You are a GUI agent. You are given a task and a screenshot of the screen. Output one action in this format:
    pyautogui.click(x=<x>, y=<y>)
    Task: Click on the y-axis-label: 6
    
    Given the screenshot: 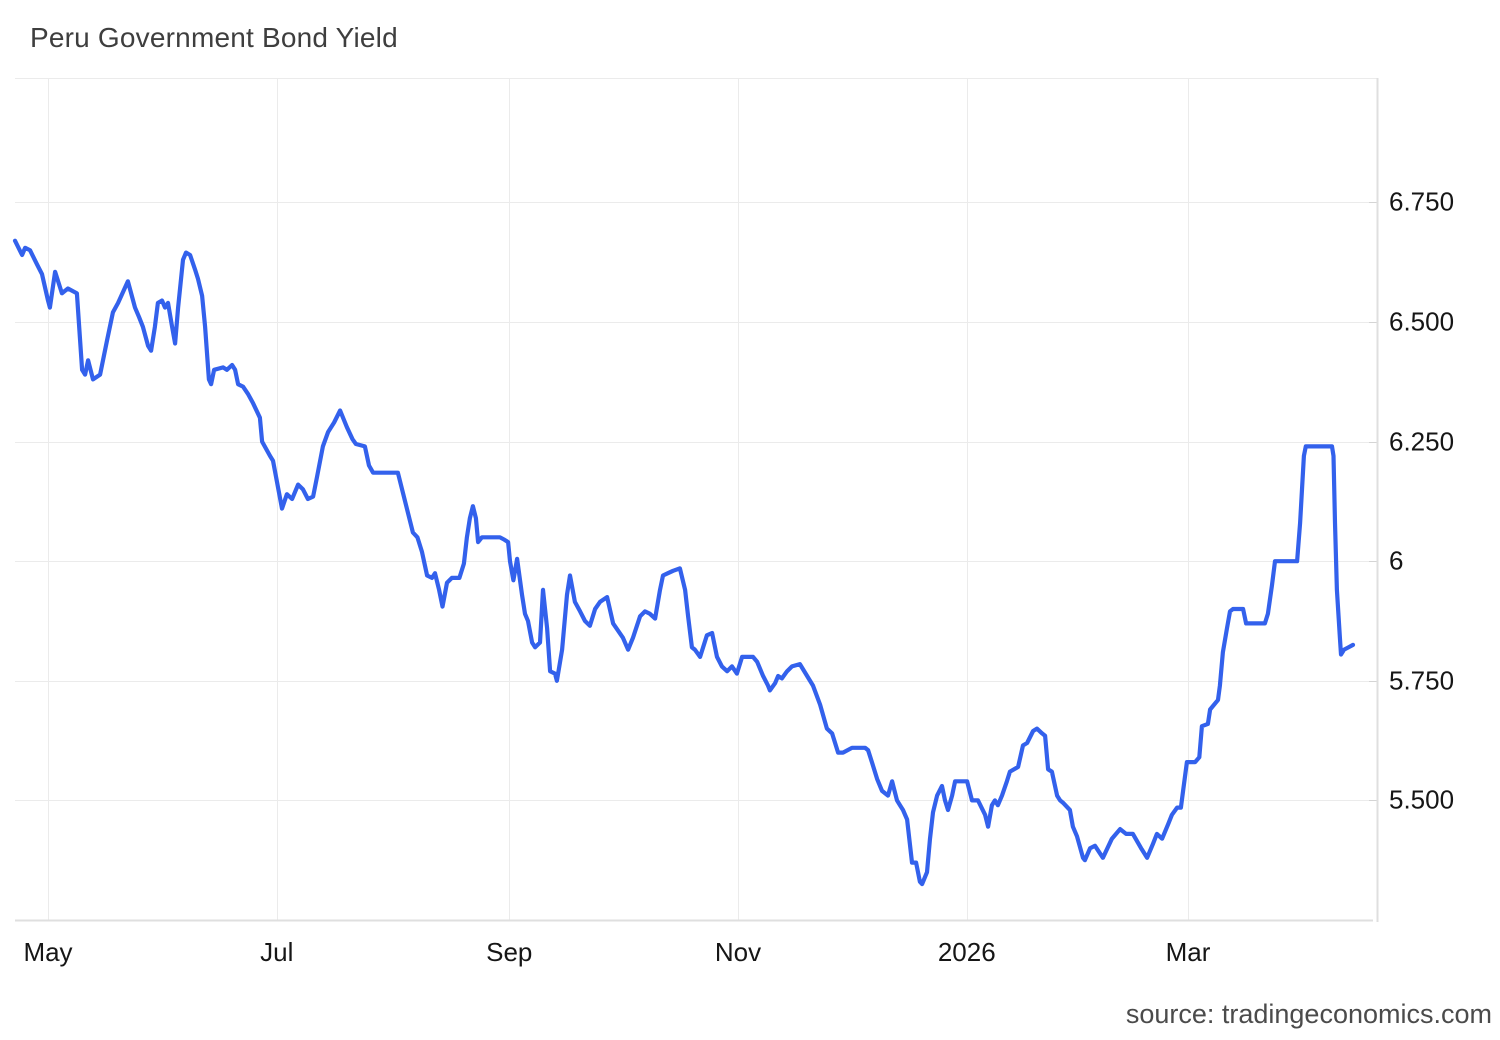 What is the action you would take?
    pyautogui.click(x=1396, y=560)
    